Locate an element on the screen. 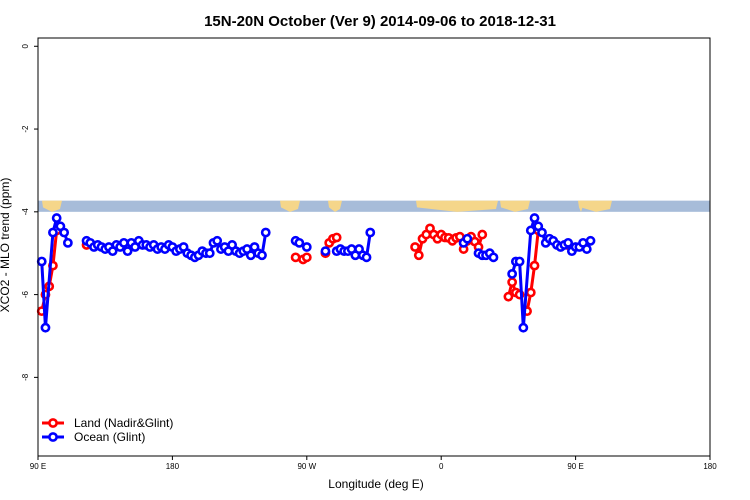 The width and height of the screenshot is (750, 500). x-tick-label: 90 W is located at coordinates (306, 466).